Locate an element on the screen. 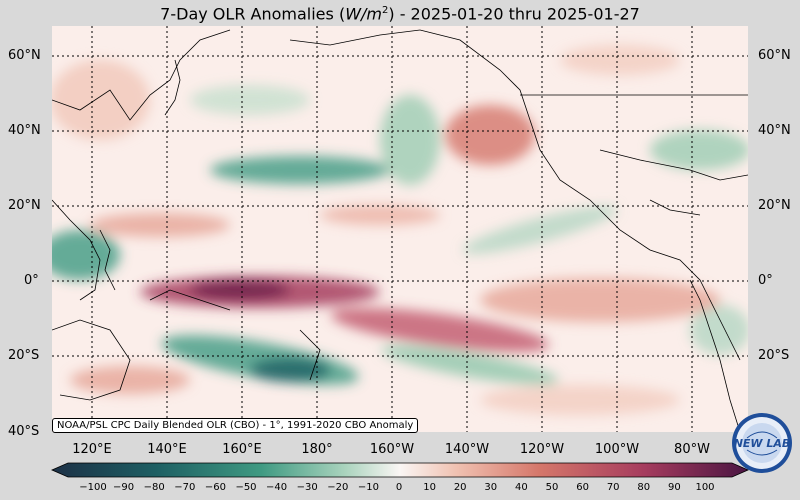 The height and width of the screenshot is (500, 800). colorbar-tick-label: 10 is located at coordinates (429, 487).